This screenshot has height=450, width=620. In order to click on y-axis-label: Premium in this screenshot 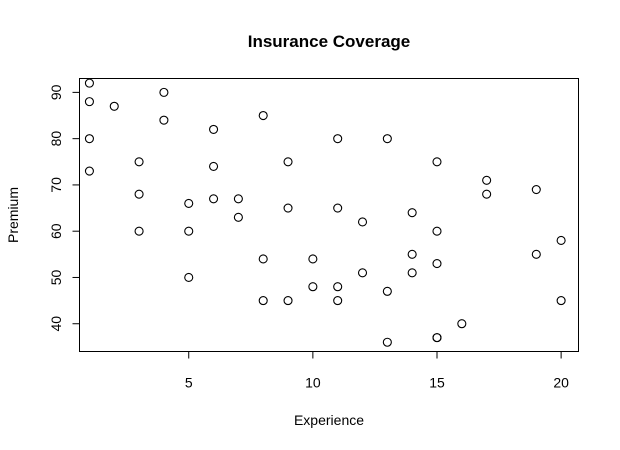, I will do `click(13, 215)`.